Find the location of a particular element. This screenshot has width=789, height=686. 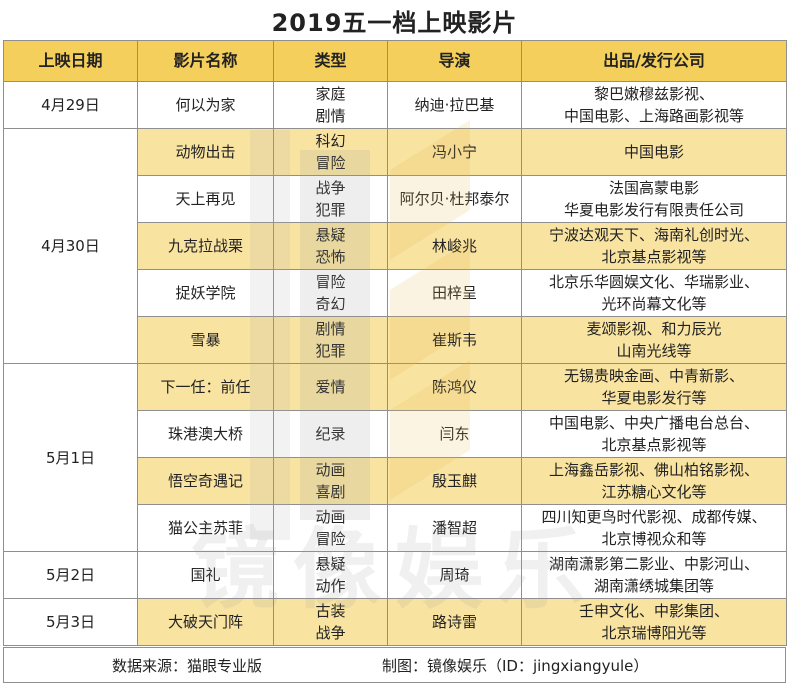

company-line: 湖南潇影第二影业、中影河山、 is located at coordinates (653, 564).